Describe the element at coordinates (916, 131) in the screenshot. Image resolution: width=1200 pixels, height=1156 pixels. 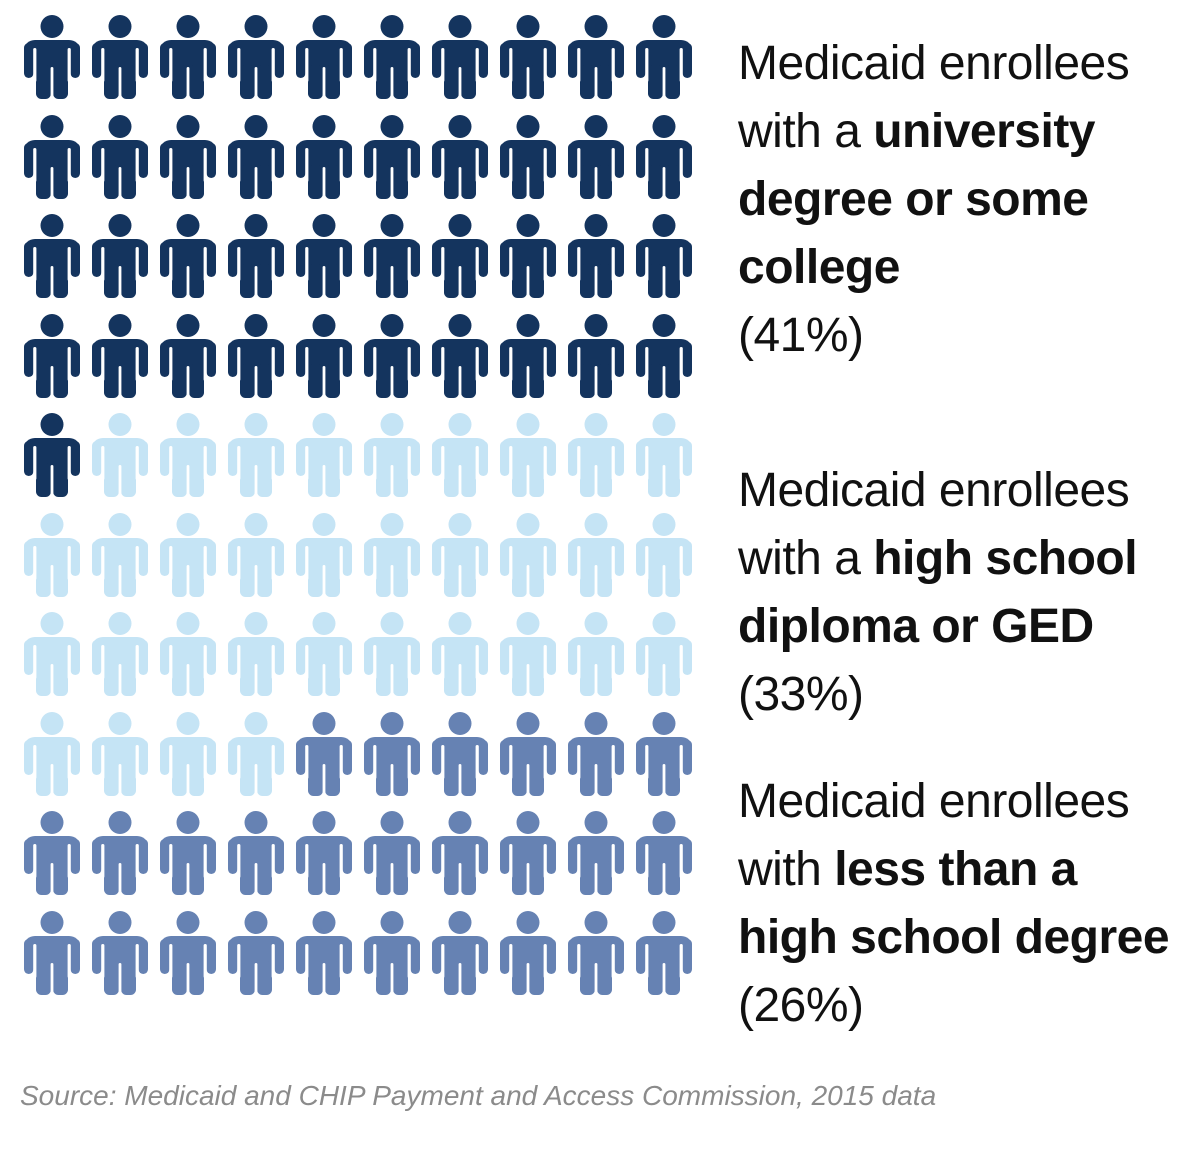
I see `group-label-line: with a university` at that location.